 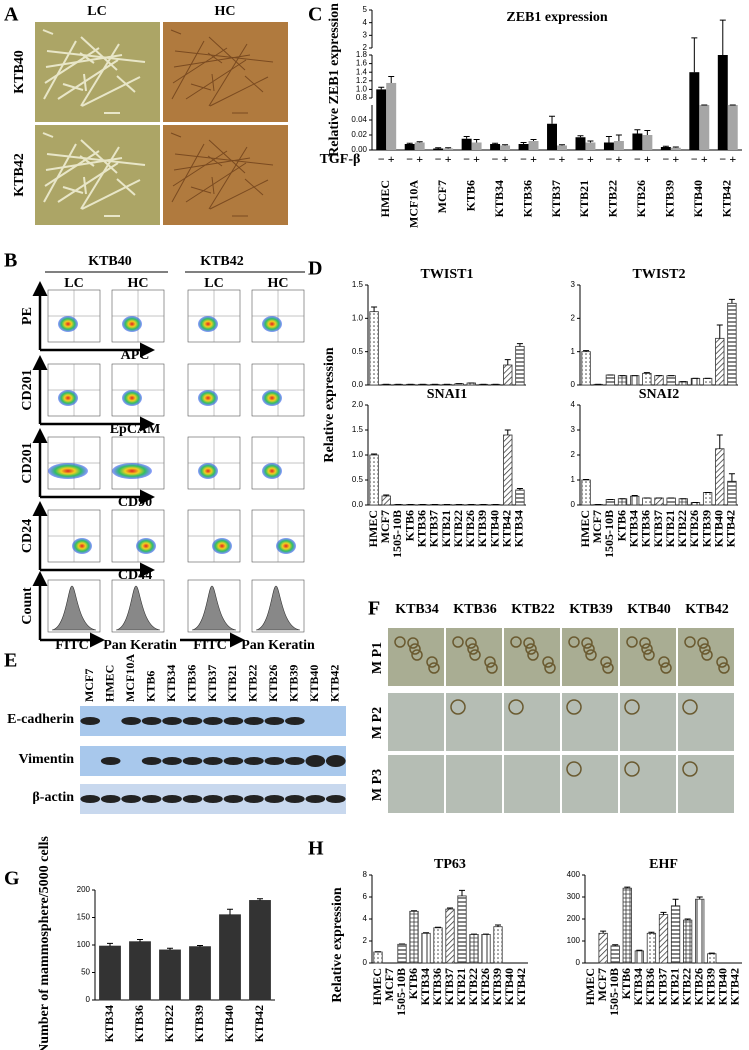 What do you see at coordinates (362, 89) in the screenshot?
I see `y-tick-label: 1.0` at bounding box center [362, 89].